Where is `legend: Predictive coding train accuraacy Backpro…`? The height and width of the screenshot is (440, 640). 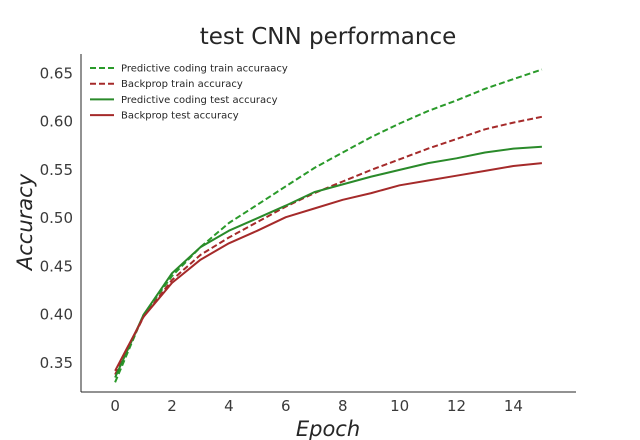 legend: Predictive coding train accuraacy Backpro… is located at coordinates (189, 93).